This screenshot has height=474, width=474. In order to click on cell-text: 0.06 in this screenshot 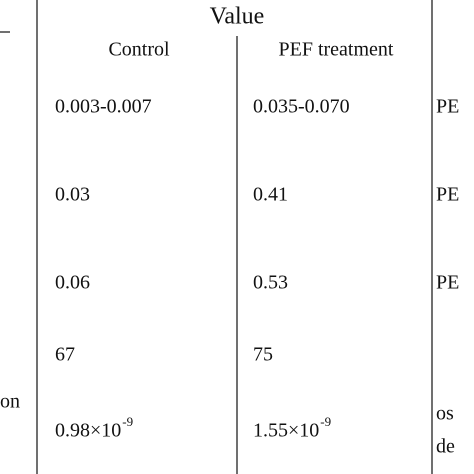, I will do `click(72, 283)`.